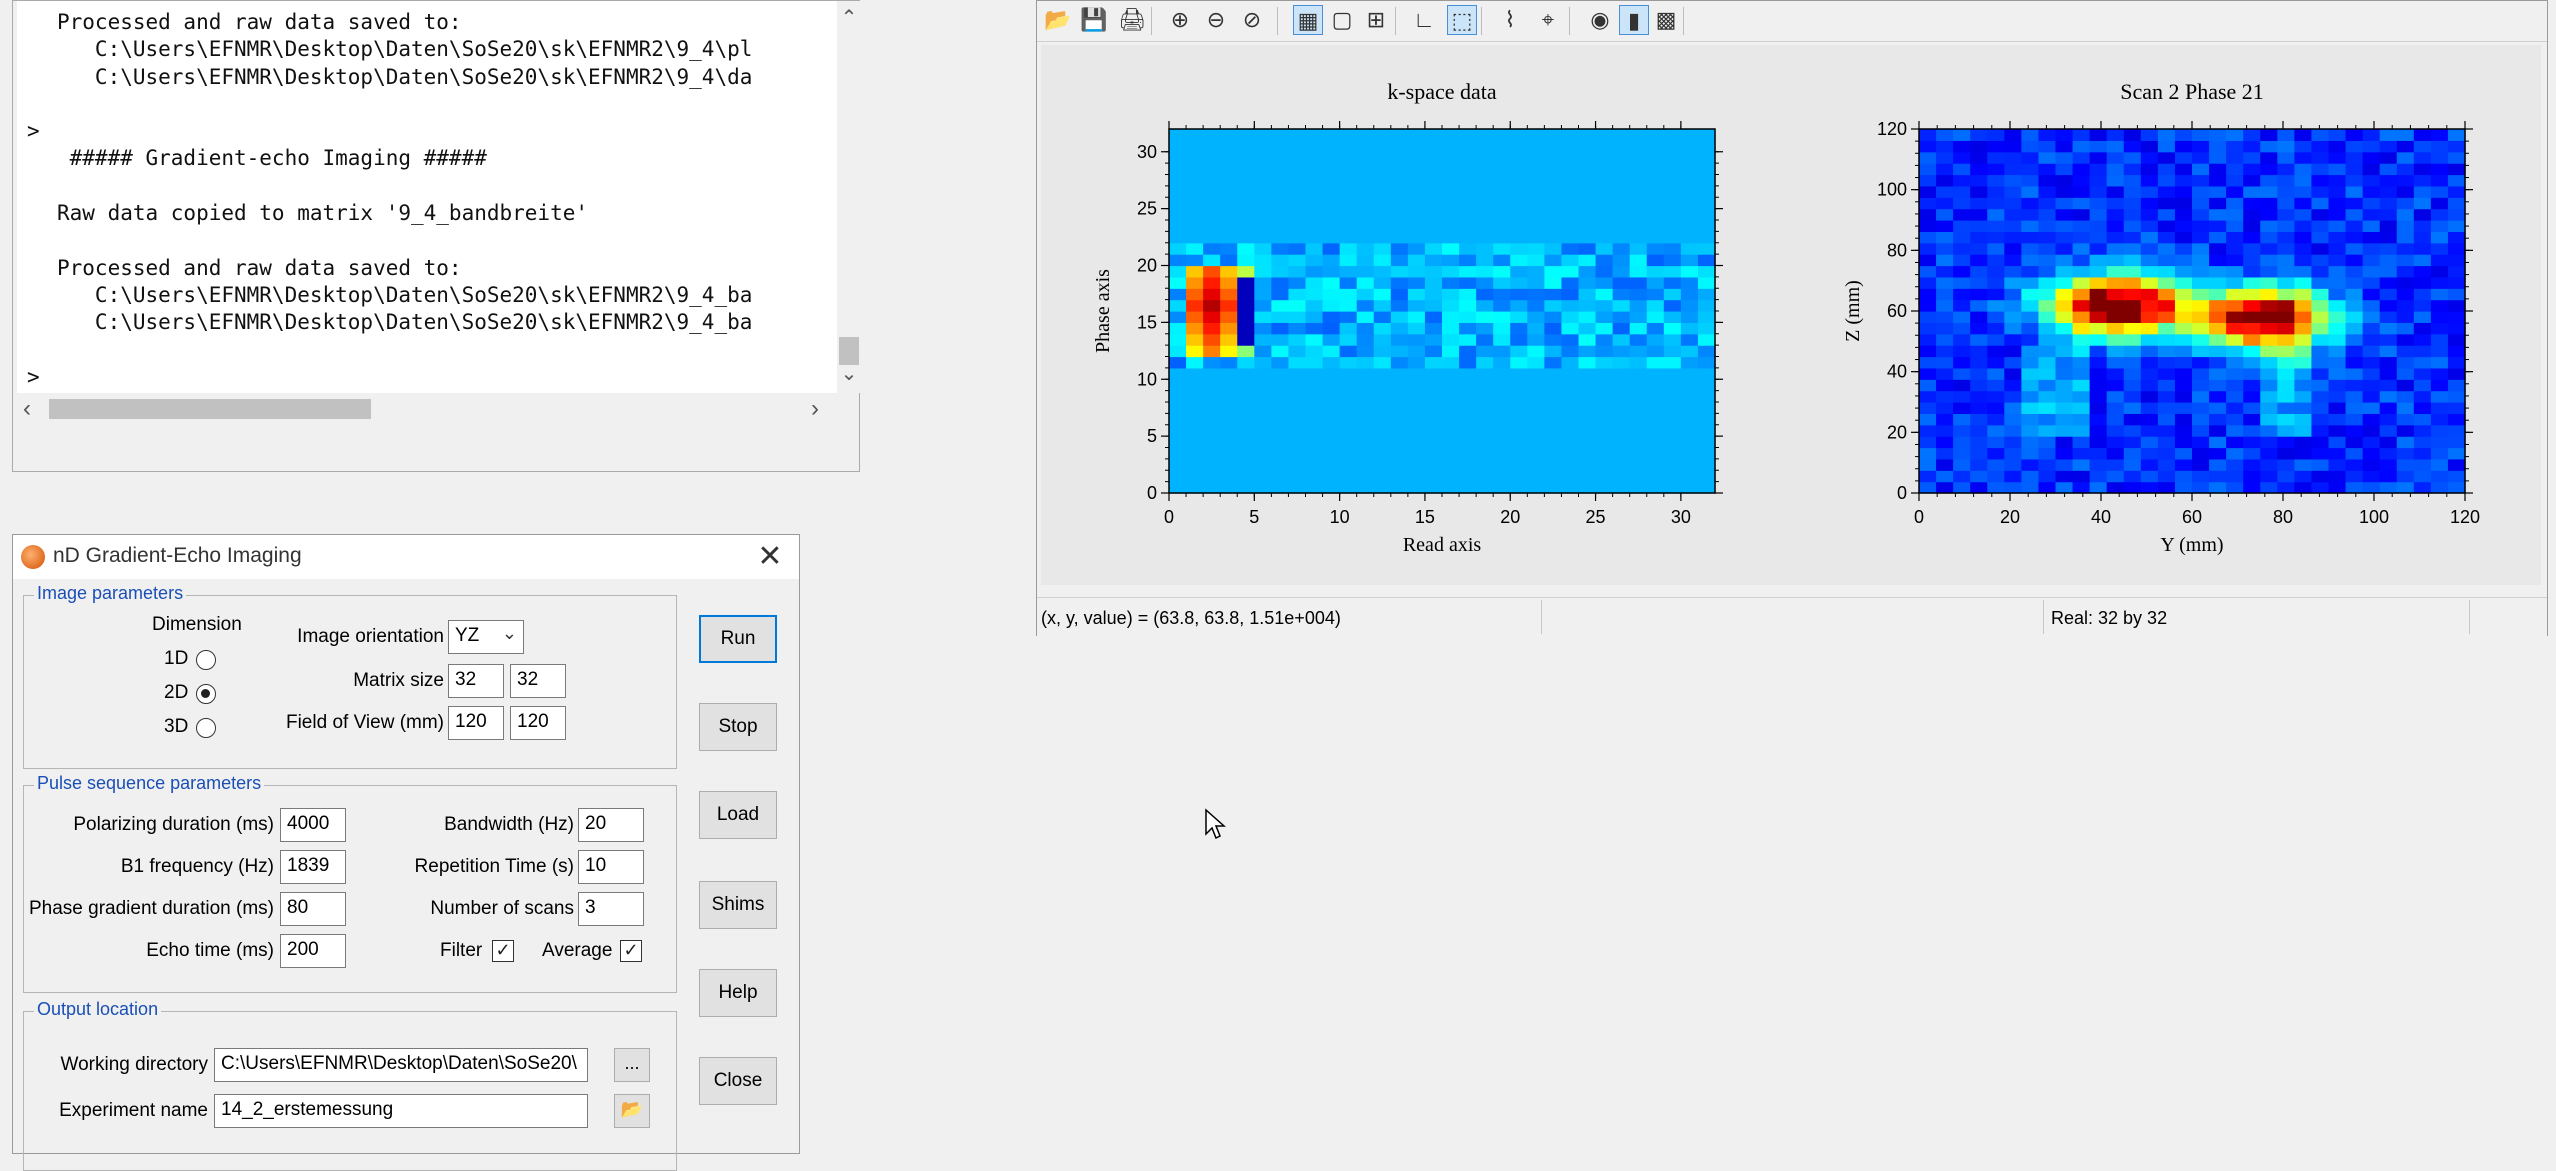 The image size is (2556, 1171). I want to click on average-checkbox: ✓, so click(631, 951).